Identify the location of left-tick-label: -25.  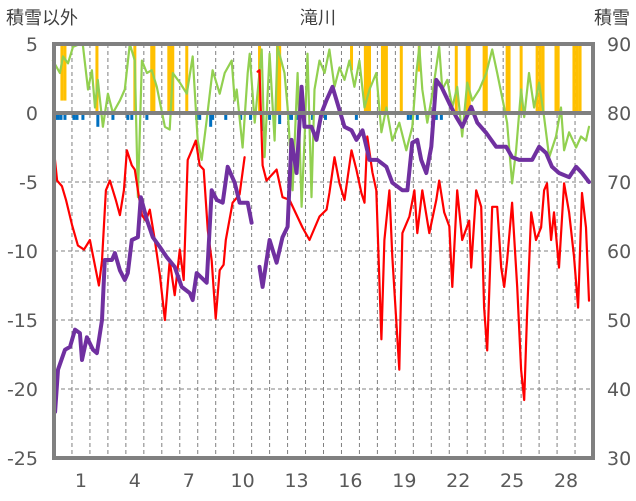
(22, 459).